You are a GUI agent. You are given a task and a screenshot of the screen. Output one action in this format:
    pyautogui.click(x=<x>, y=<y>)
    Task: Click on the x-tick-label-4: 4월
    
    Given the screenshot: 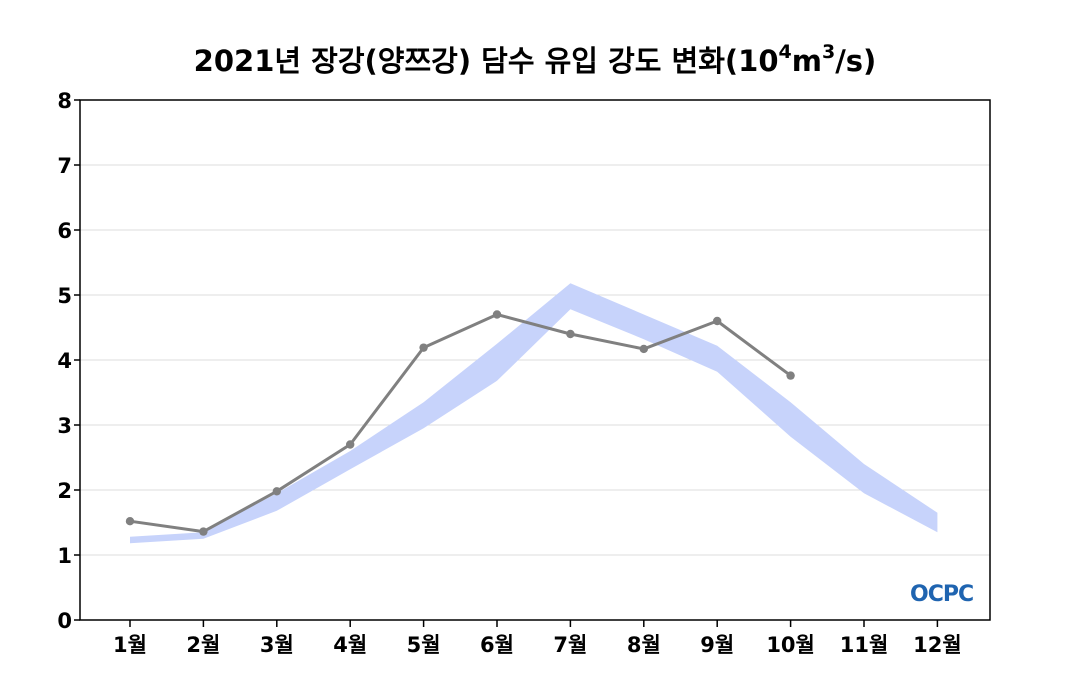 What is the action you would take?
    pyautogui.click(x=350, y=645)
    